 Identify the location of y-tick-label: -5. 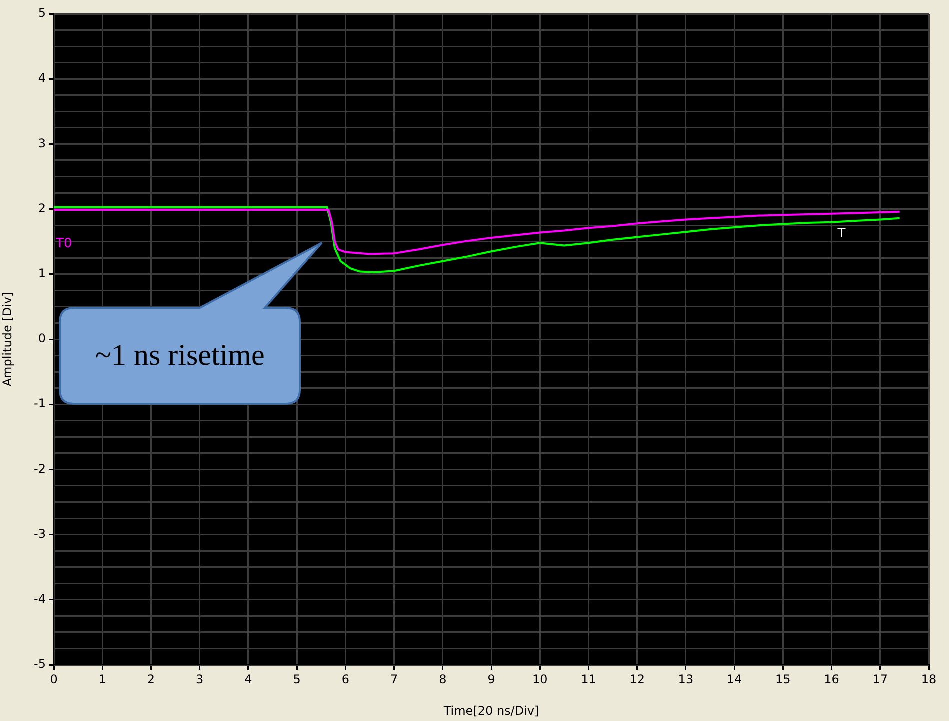
(40, 664).